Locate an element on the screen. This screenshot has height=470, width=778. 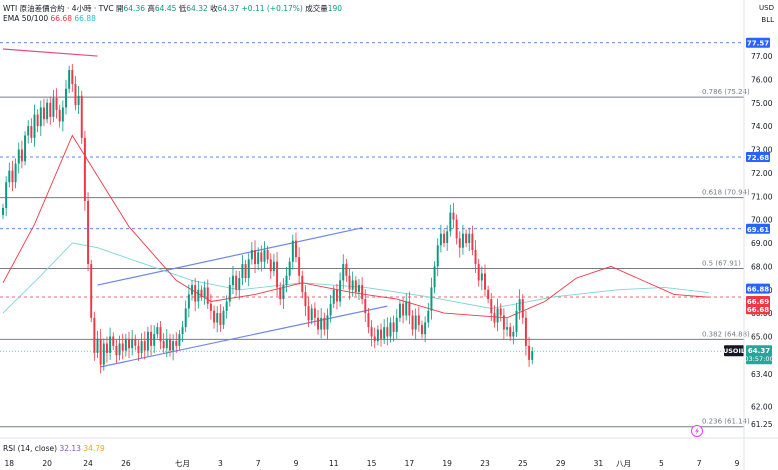
channel-lower-line is located at coordinates (244, 336).